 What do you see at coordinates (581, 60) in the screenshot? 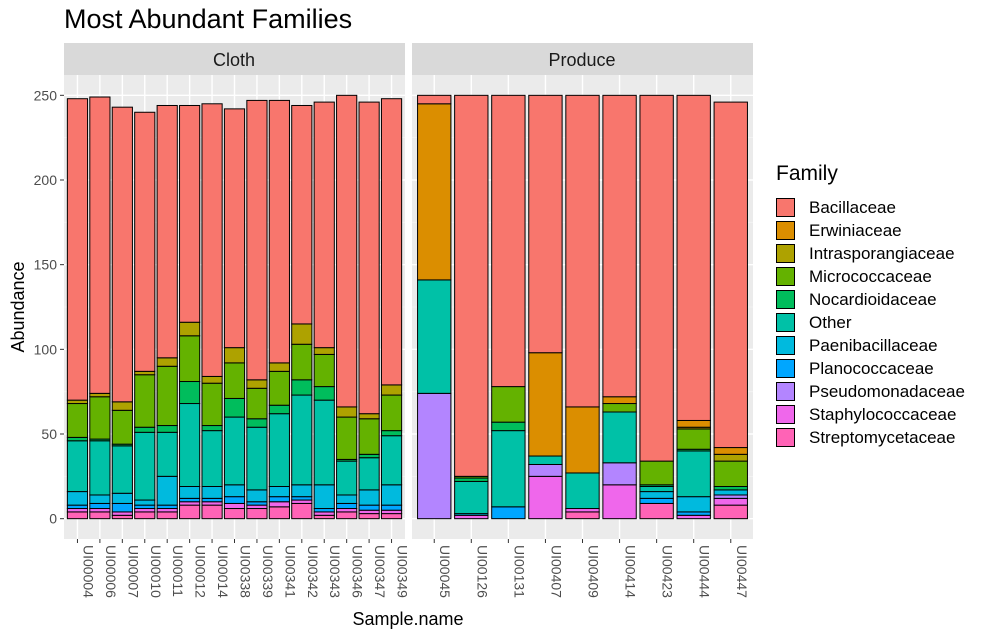
I see `strip-label-produce: Produce` at bounding box center [581, 60].